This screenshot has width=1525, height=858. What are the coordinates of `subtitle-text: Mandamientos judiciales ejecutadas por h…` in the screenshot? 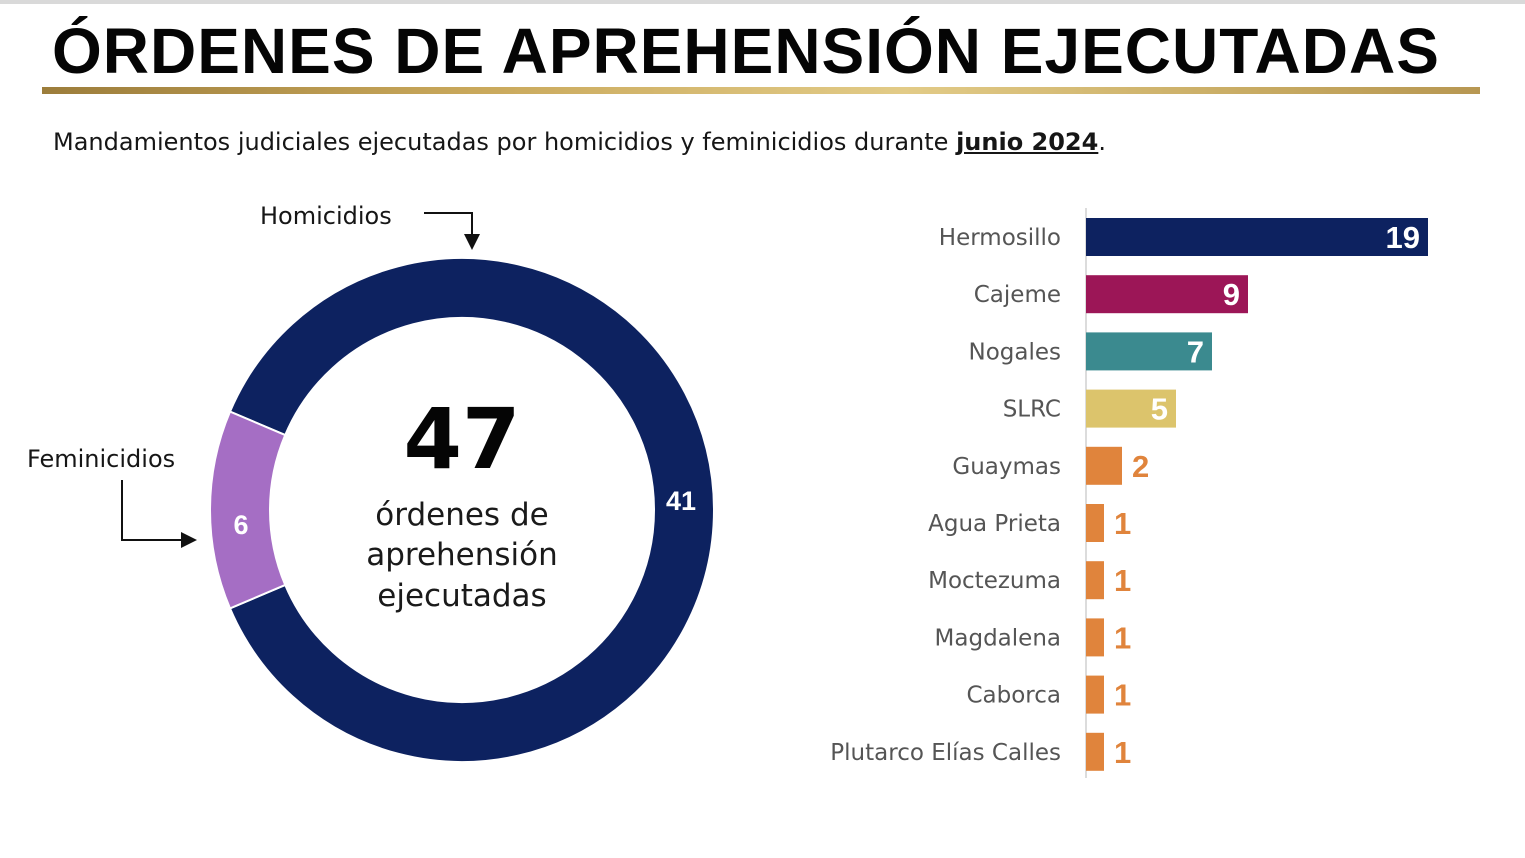 It's located at (505, 142).